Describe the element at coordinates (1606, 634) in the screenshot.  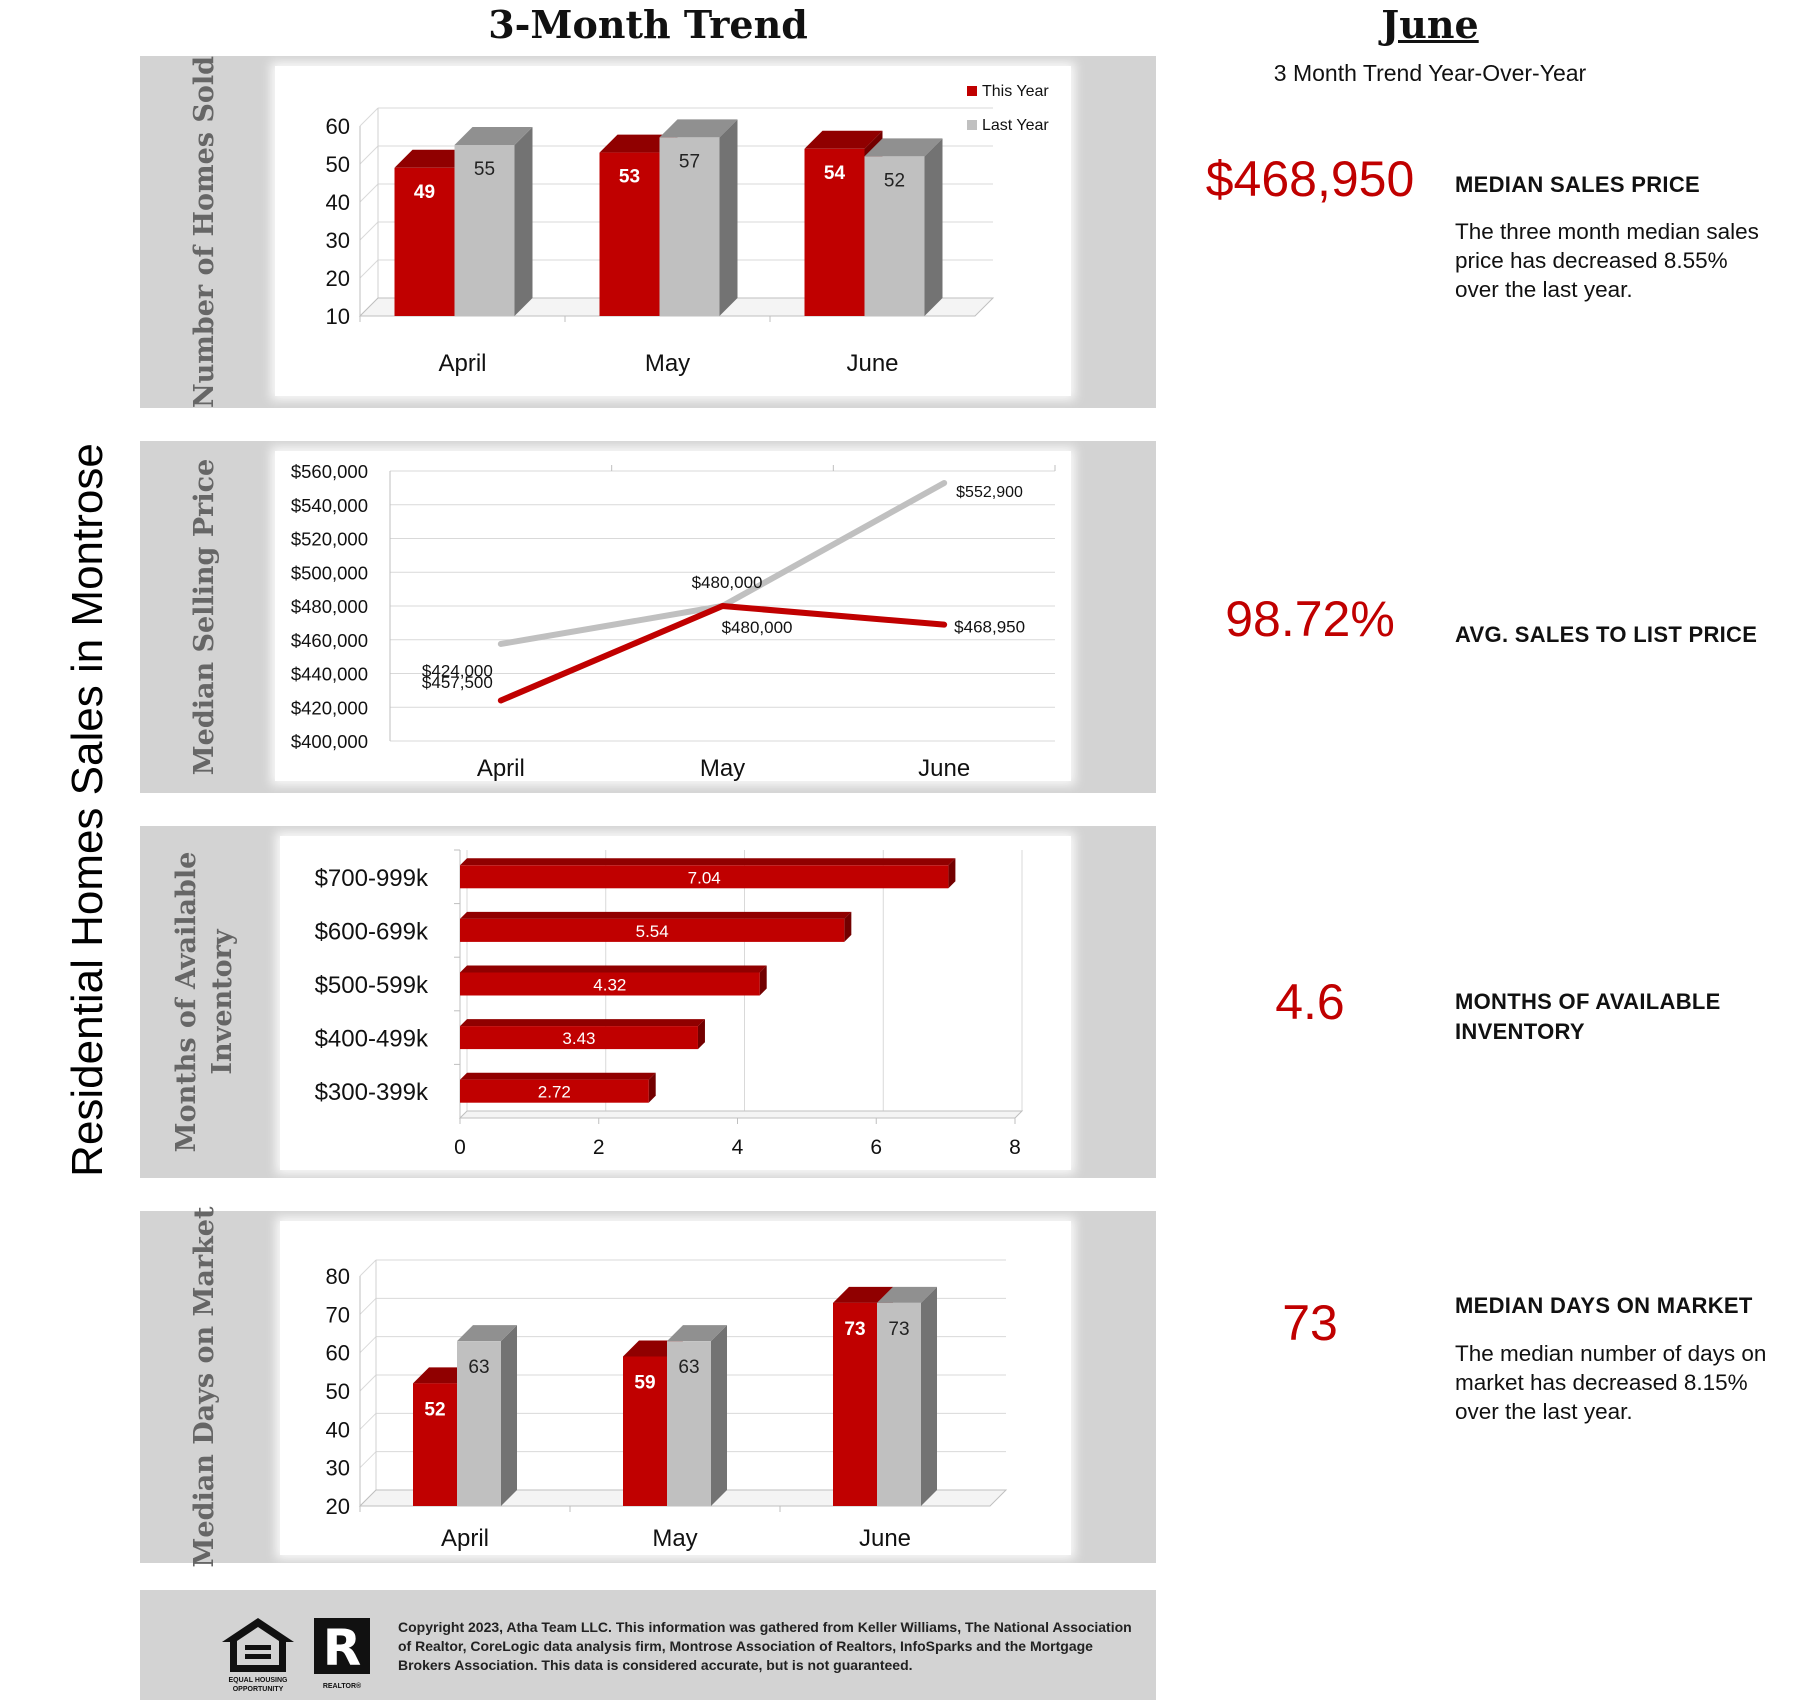
I see `sales-to-list-label: AVG. SALES TO LIST PRICE` at that location.